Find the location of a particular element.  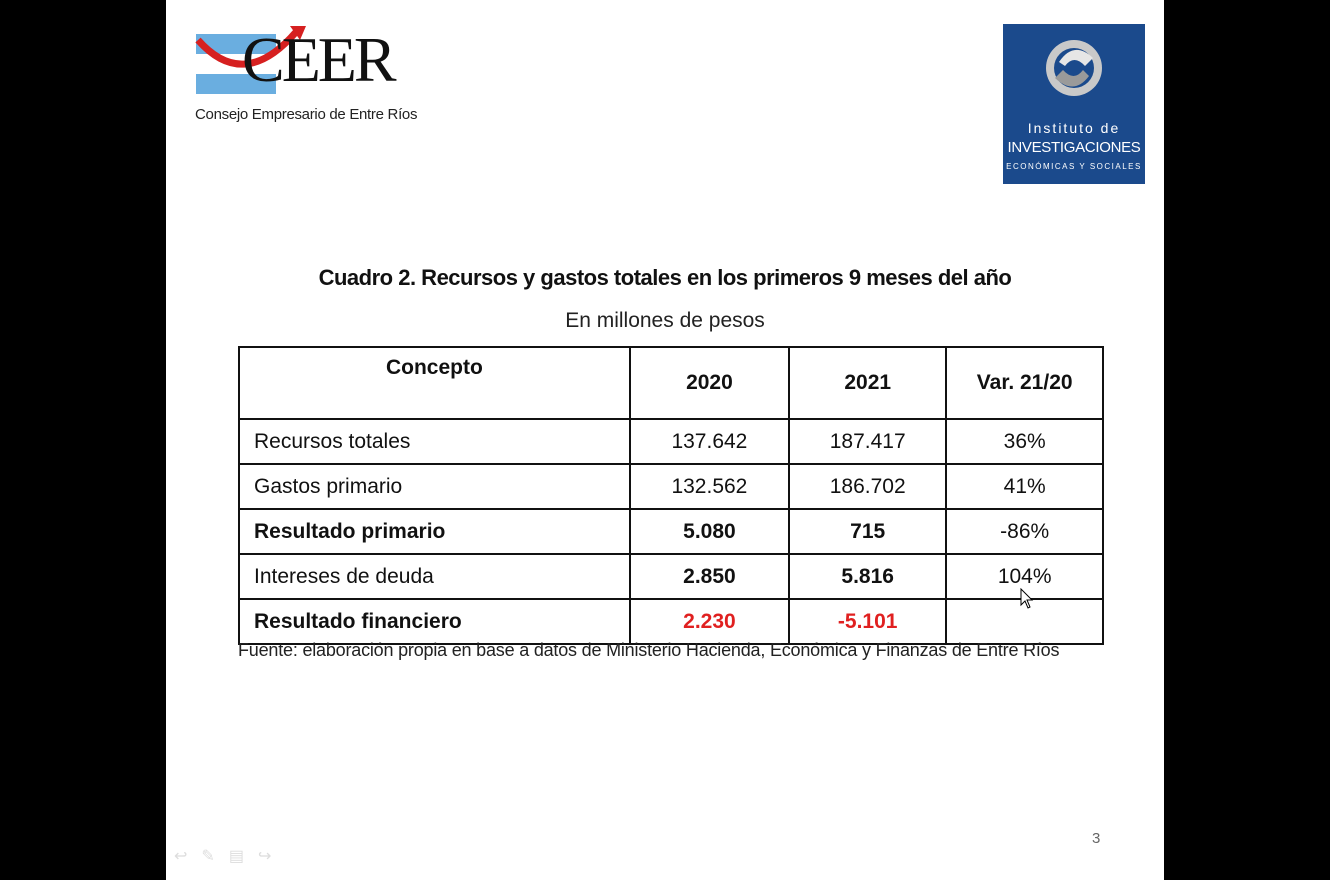

page-number: 3 is located at coordinates (1096, 838).